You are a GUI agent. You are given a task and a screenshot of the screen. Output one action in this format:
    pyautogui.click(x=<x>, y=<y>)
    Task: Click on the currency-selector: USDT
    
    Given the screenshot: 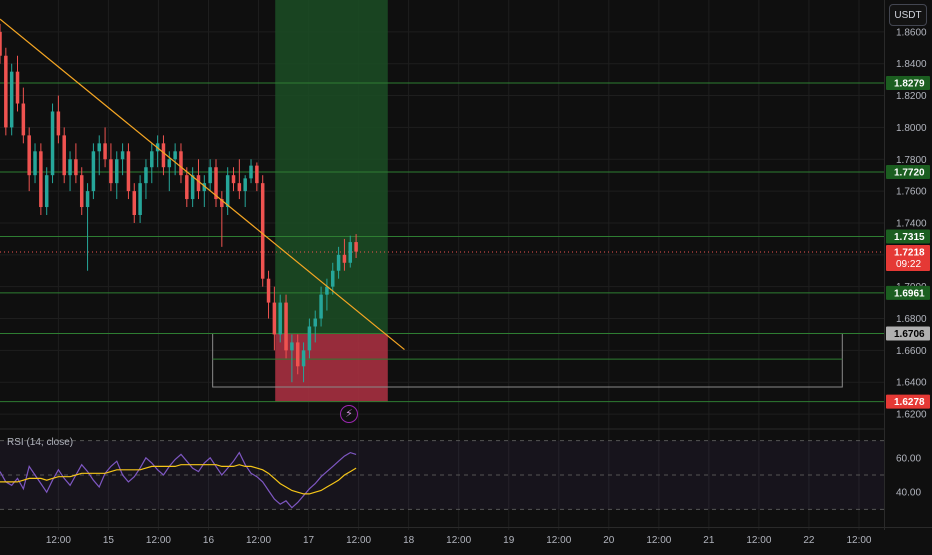 What is the action you would take?
    pyautogui.click(x=908, y=15)
    